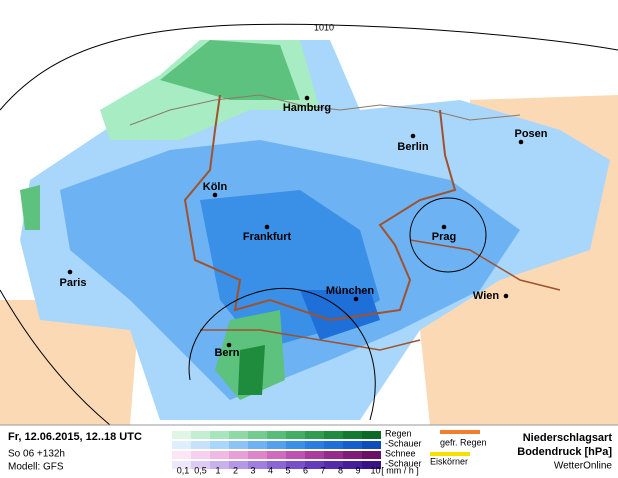 This screenshot has width=618, height=478. I want to click on legend-label: Schnee, so click(400, 453).